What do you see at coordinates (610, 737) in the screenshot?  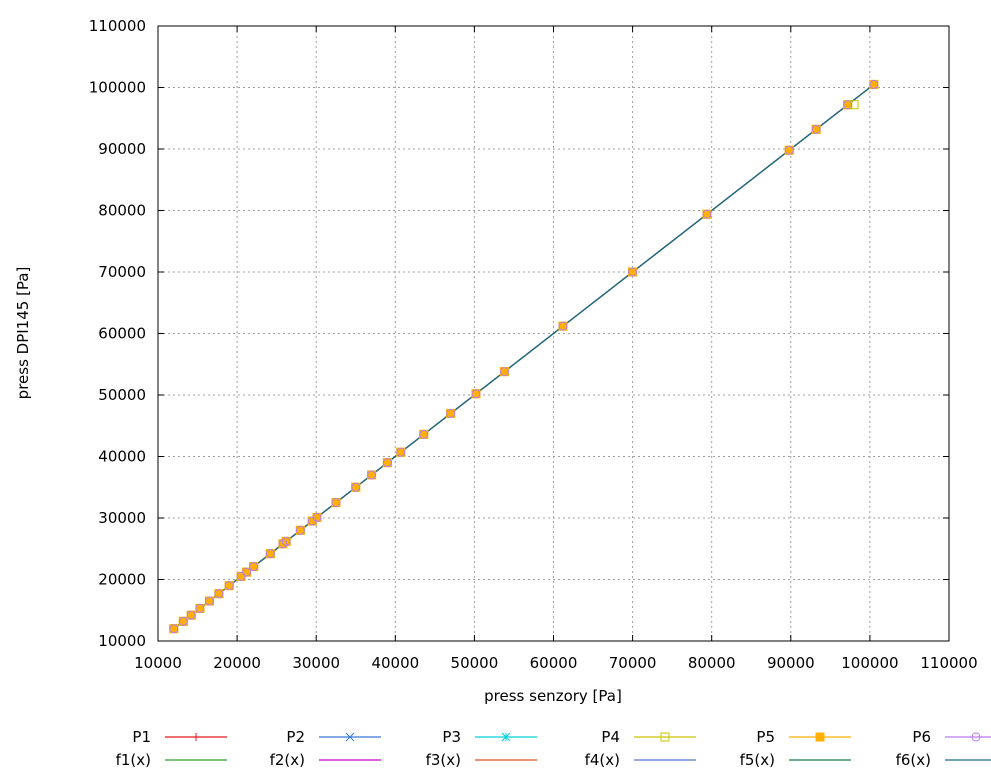 I see `legend-P4-label: P4` at bounding box center [610, 737].